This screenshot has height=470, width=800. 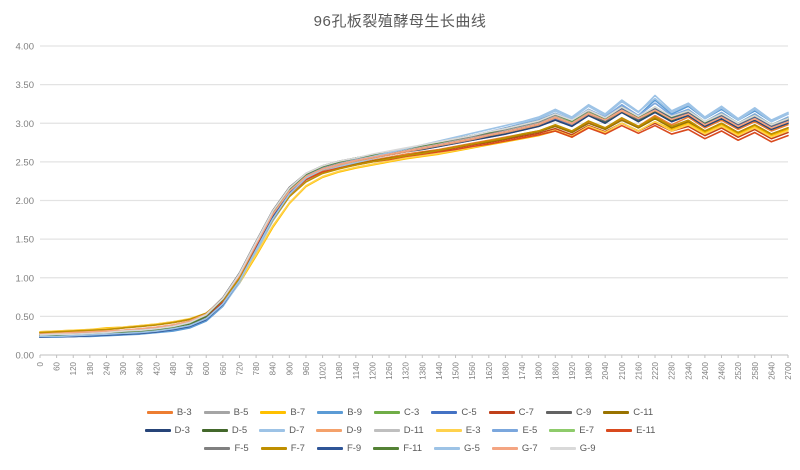 I want to click on legend-item-e-11: E-11, so click(x=630, y=430).